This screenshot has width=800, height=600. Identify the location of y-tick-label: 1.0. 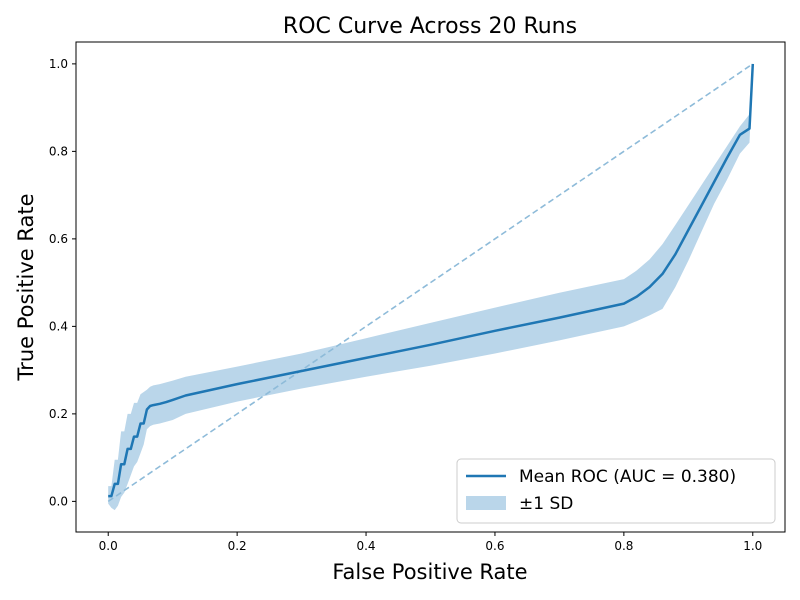
(58, 64).